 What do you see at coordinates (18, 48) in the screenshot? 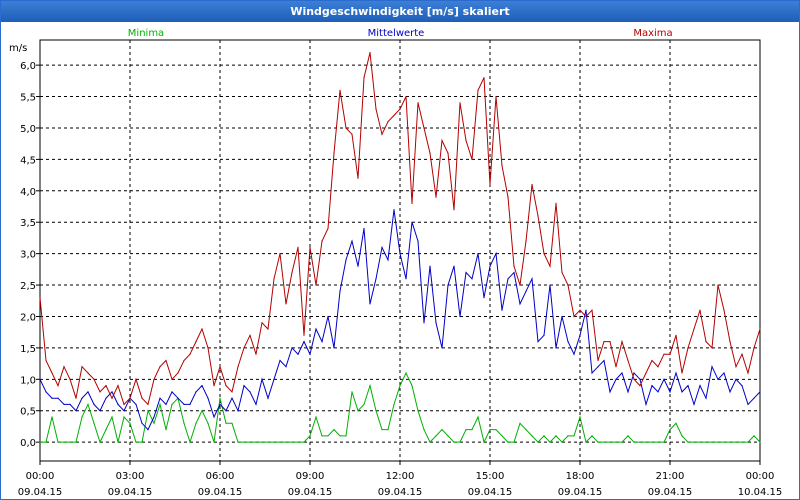
I see `y-axis-label: m/s` at bounding box center [18, 48].